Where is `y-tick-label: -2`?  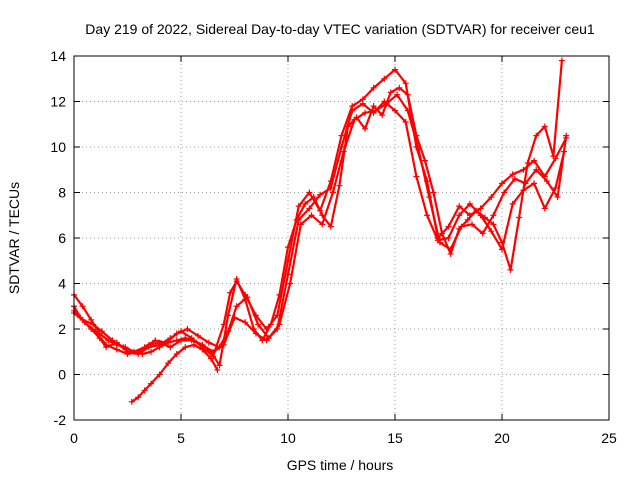
y-tick-label: -2 is located at coordinates (60, 420).